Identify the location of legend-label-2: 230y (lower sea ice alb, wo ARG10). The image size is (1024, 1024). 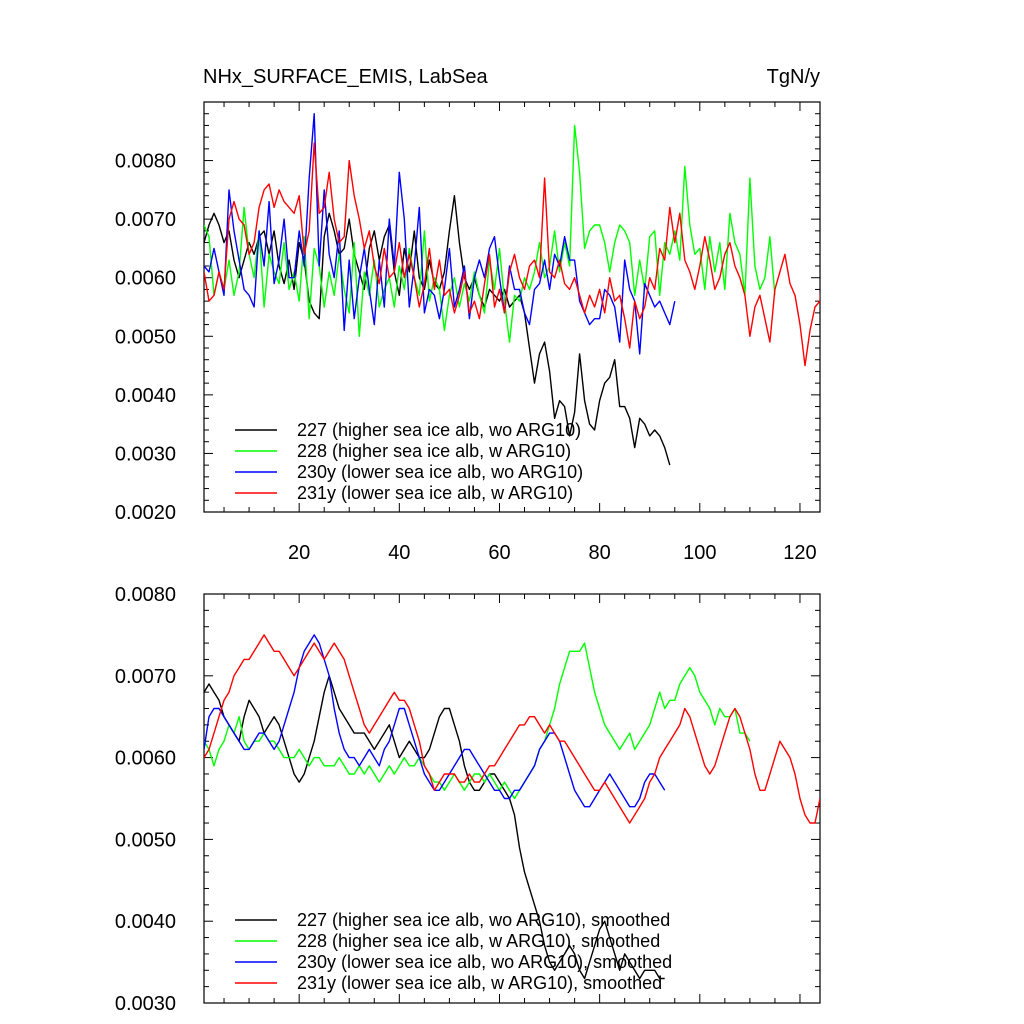
(440, 472).